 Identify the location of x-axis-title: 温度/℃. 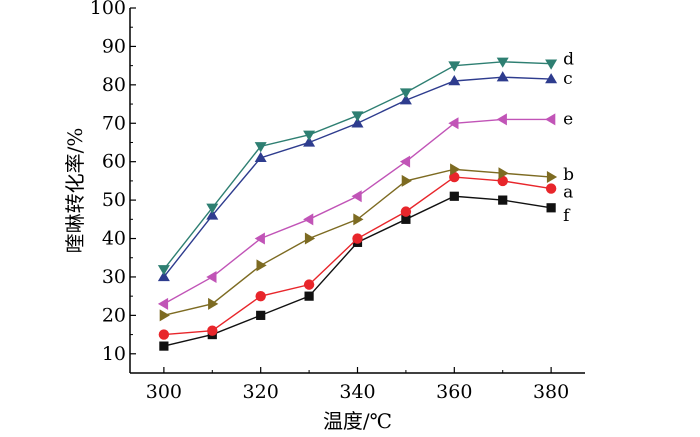
(357, 421).